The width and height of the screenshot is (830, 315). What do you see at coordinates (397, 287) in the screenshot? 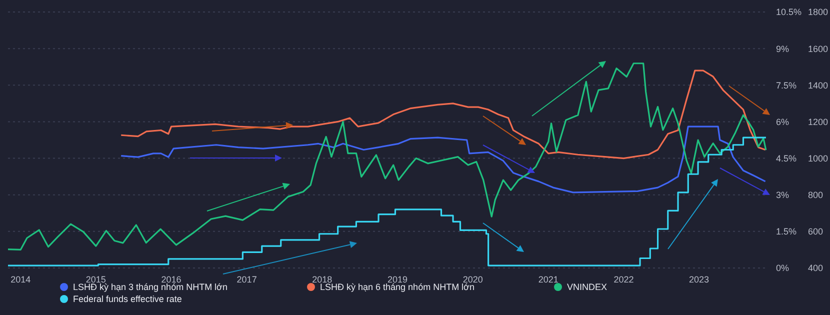
I see `legend-label: LSHĐ kỳ hạn 6 tháng nhóm NHTM lớn` at bounding box center [397, 287].